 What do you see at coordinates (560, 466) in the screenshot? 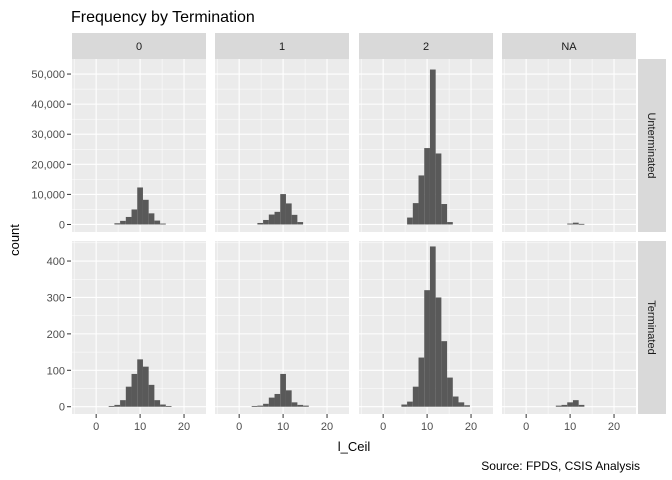
I see `chart-caption: Source: FPDS, CSIS Analysis` at bounding box center [560, 466].